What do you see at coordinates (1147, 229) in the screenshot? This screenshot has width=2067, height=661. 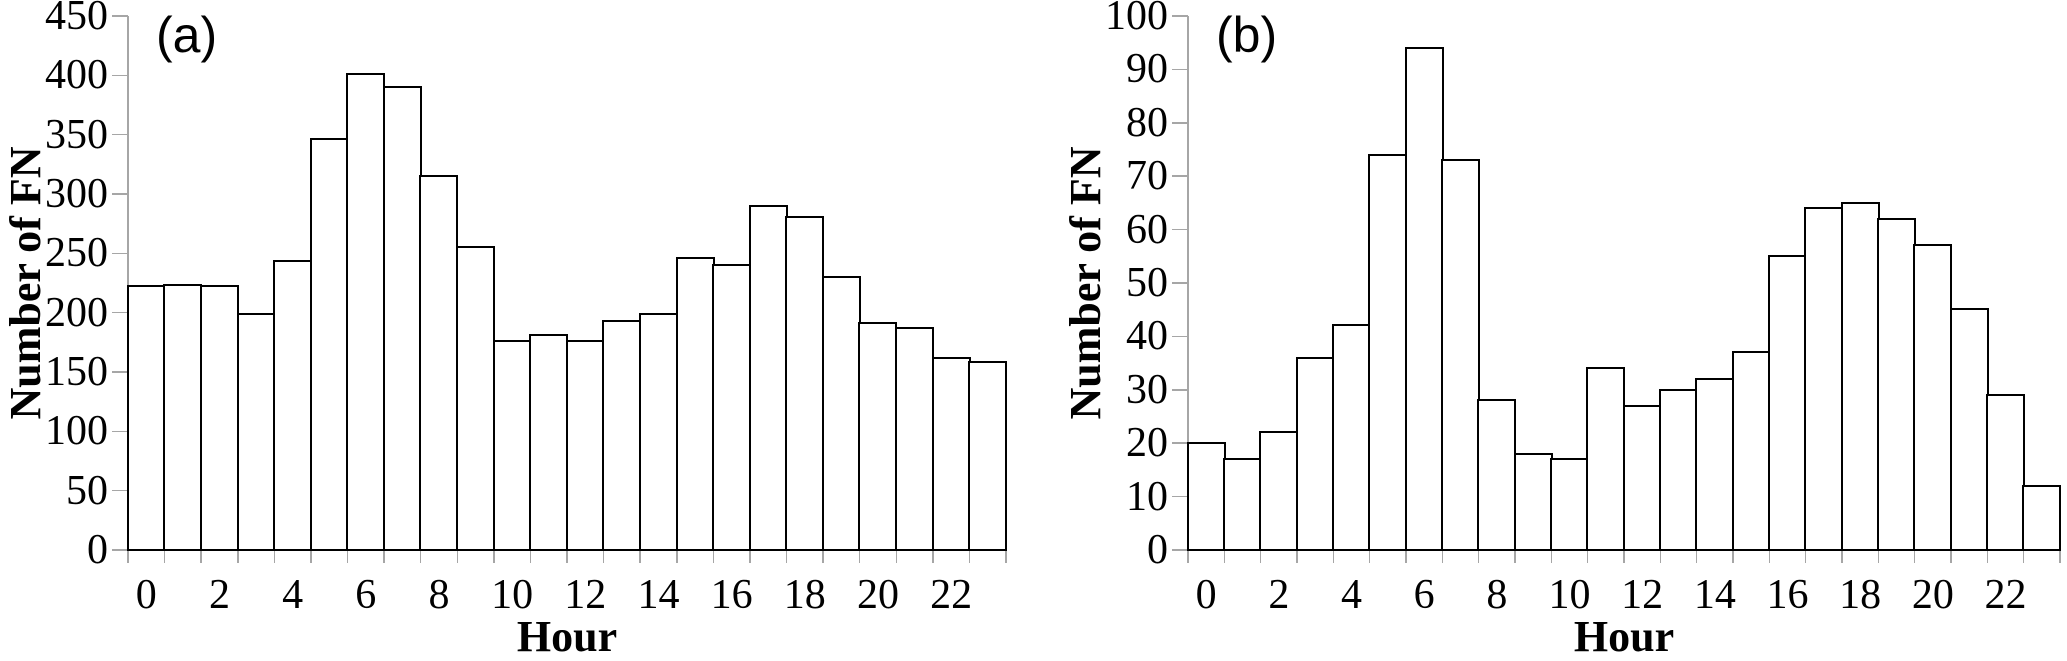 I see `panel-b-y-tick-label: 60` at bounding box center [1147, 229].